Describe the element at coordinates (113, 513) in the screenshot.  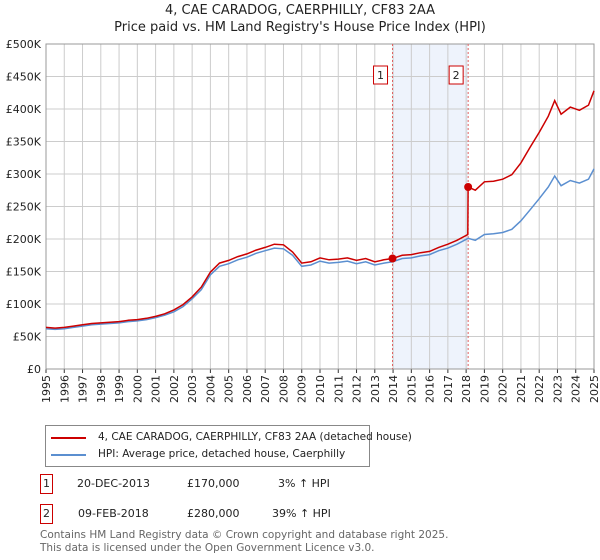
I see `transaction-date: 09-FEB-2018` at that location.